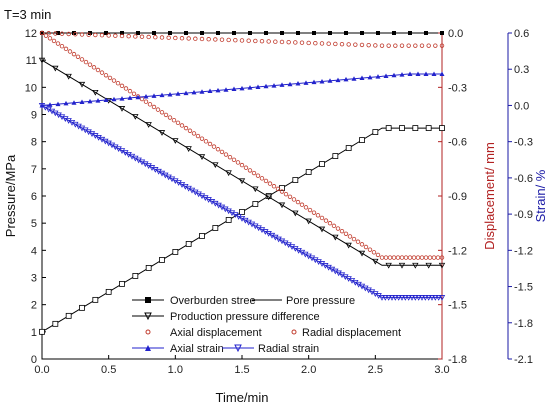 The height and width of the screenshot is (411, 550). What do you see at coordinates (457, 197) in the screenshot?
I see `y-right1-tick-label: -0.9` at bounding box center [457, 197].